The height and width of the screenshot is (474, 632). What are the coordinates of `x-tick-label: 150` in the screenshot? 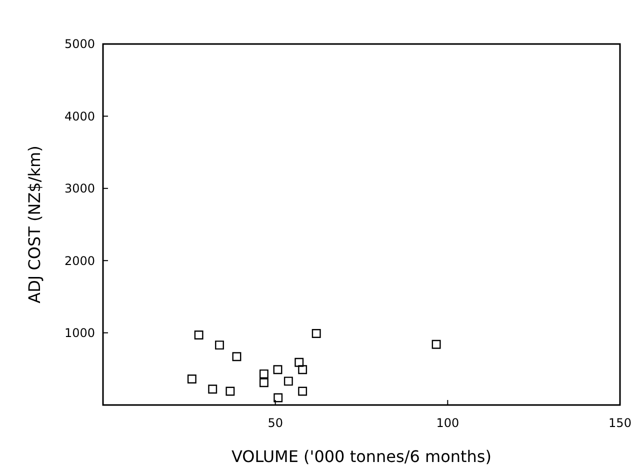 It's located at (620, 423).